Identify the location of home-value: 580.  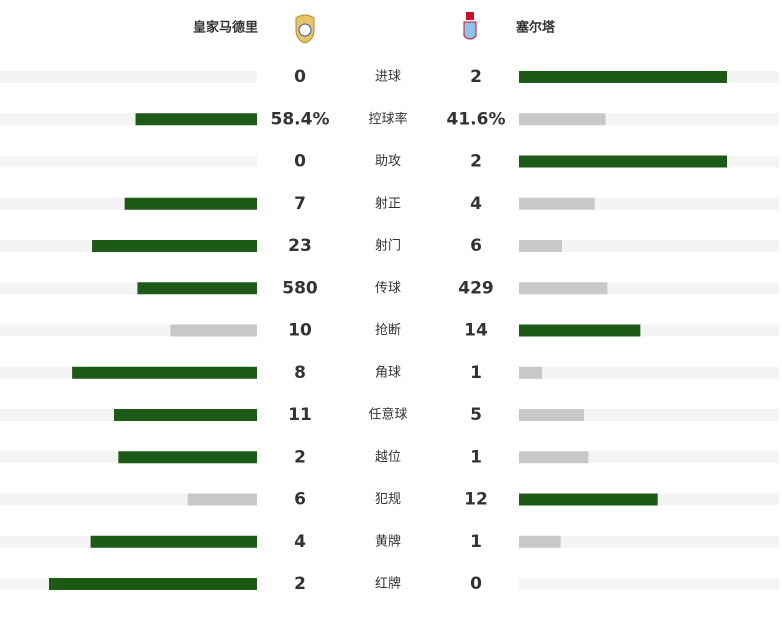
(300, 288).